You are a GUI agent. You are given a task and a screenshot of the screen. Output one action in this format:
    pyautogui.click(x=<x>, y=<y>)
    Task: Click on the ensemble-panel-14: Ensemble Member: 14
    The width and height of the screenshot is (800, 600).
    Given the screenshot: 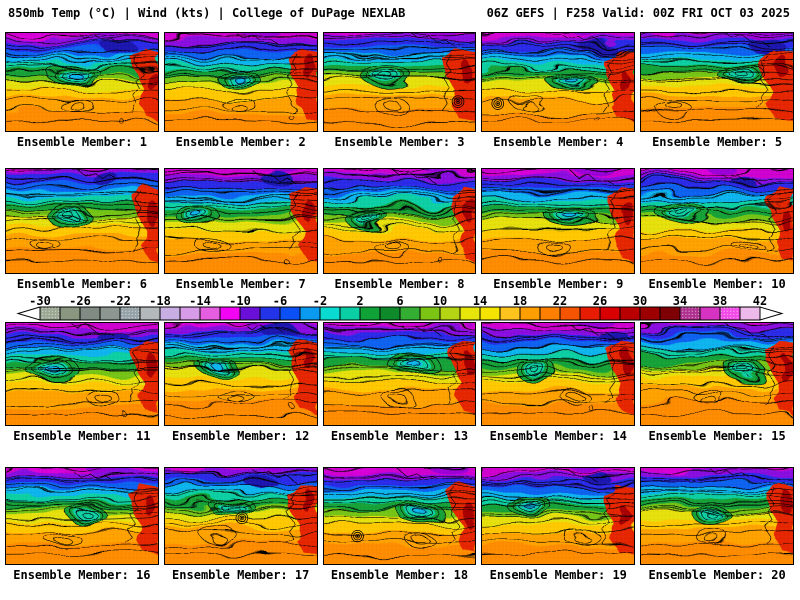 What is the action you would take?
    pyautogui.click(x=558, y=382)
    